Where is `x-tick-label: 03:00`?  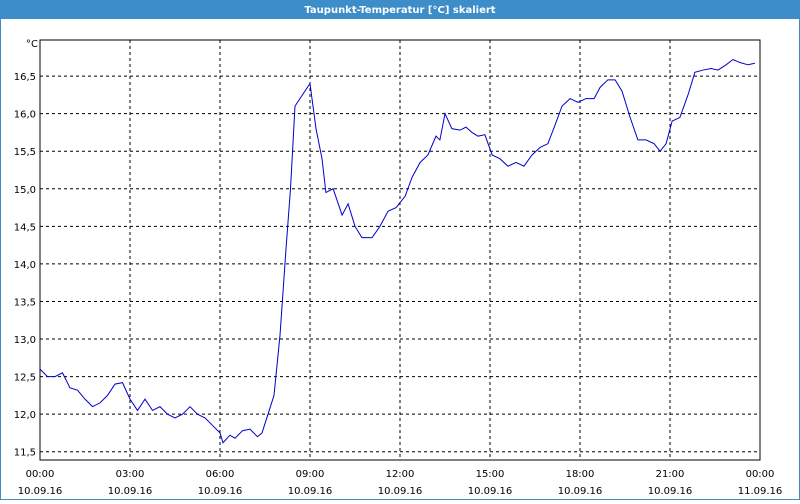 x-tick-label: 03:00 is located at coordinates (130, 474).